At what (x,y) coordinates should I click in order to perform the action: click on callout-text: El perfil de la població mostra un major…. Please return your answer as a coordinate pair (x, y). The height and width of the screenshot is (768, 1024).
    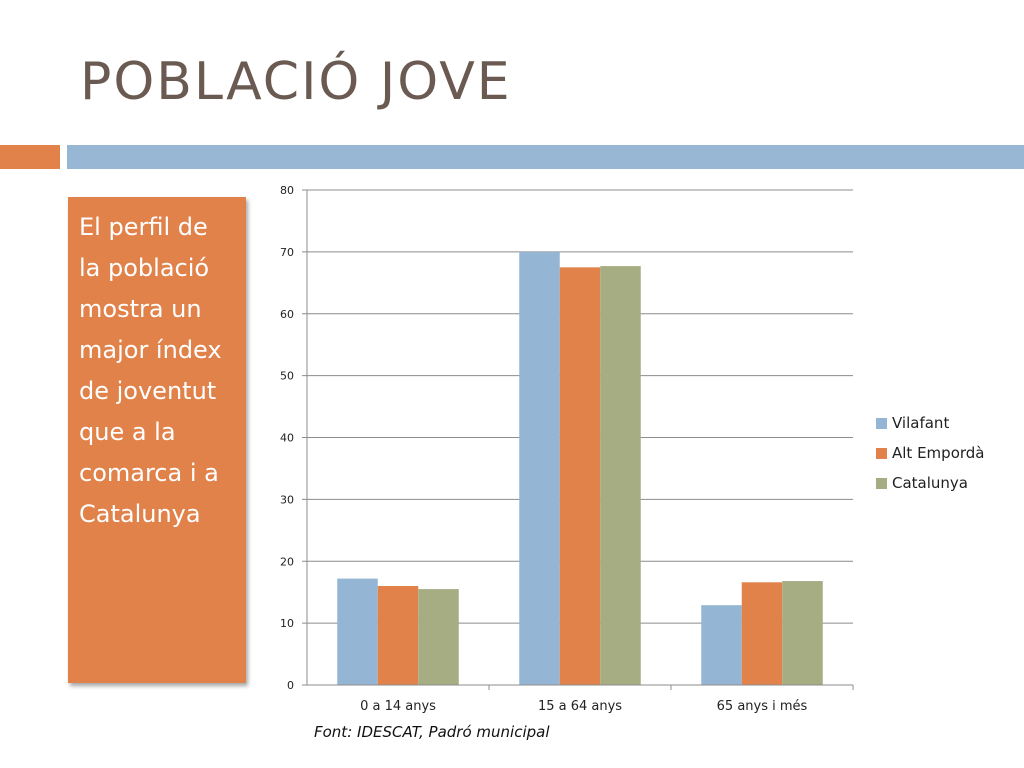
    Looking at the image, I should click on (150, 370).